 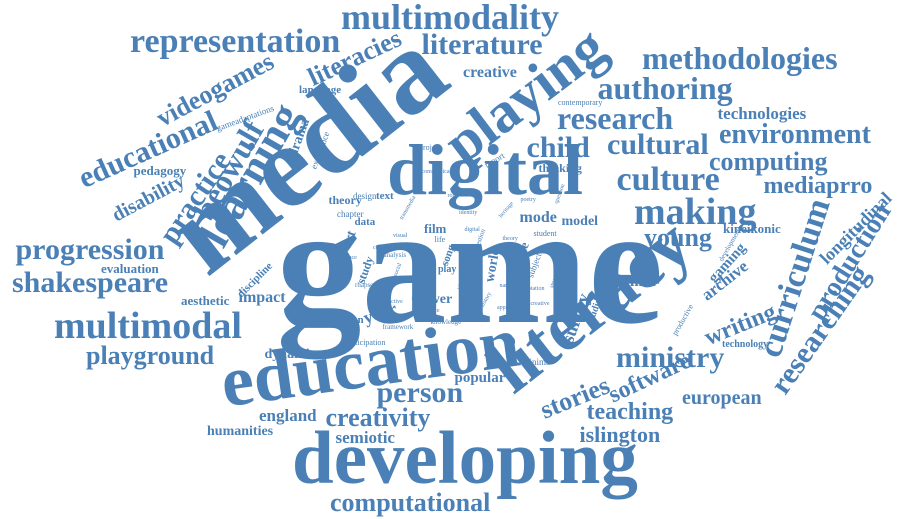 What do you see at coordinates (530, 361) in the screenshot?
I see `word-machinima: machinima` at bounding box center [530, 361].